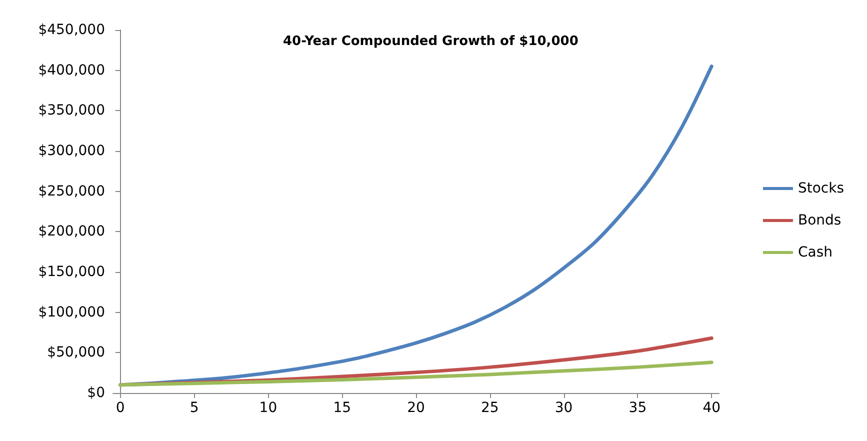 Image resolution: width=867 pixels, height=441 pixels. Describe the element at coordinates (489, 408) in the screenshot. I see `x-tick-label: 25` at that location.